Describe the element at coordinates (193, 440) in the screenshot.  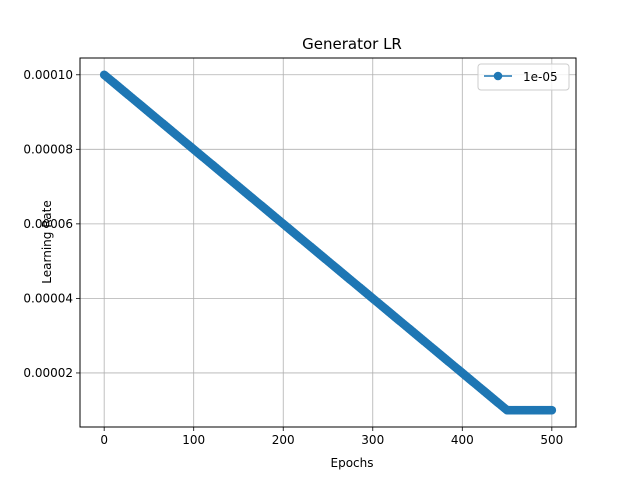
I see `x-tick-label: 100` at that location.